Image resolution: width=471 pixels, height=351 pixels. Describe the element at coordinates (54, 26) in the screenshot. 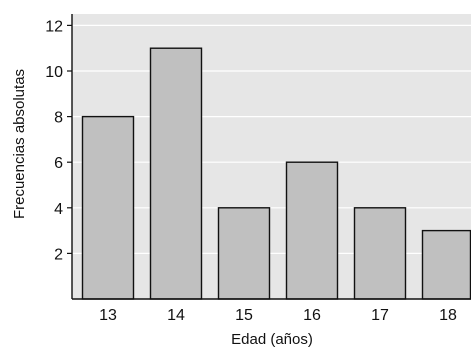

I see `y-tick-label: 12` at that location.